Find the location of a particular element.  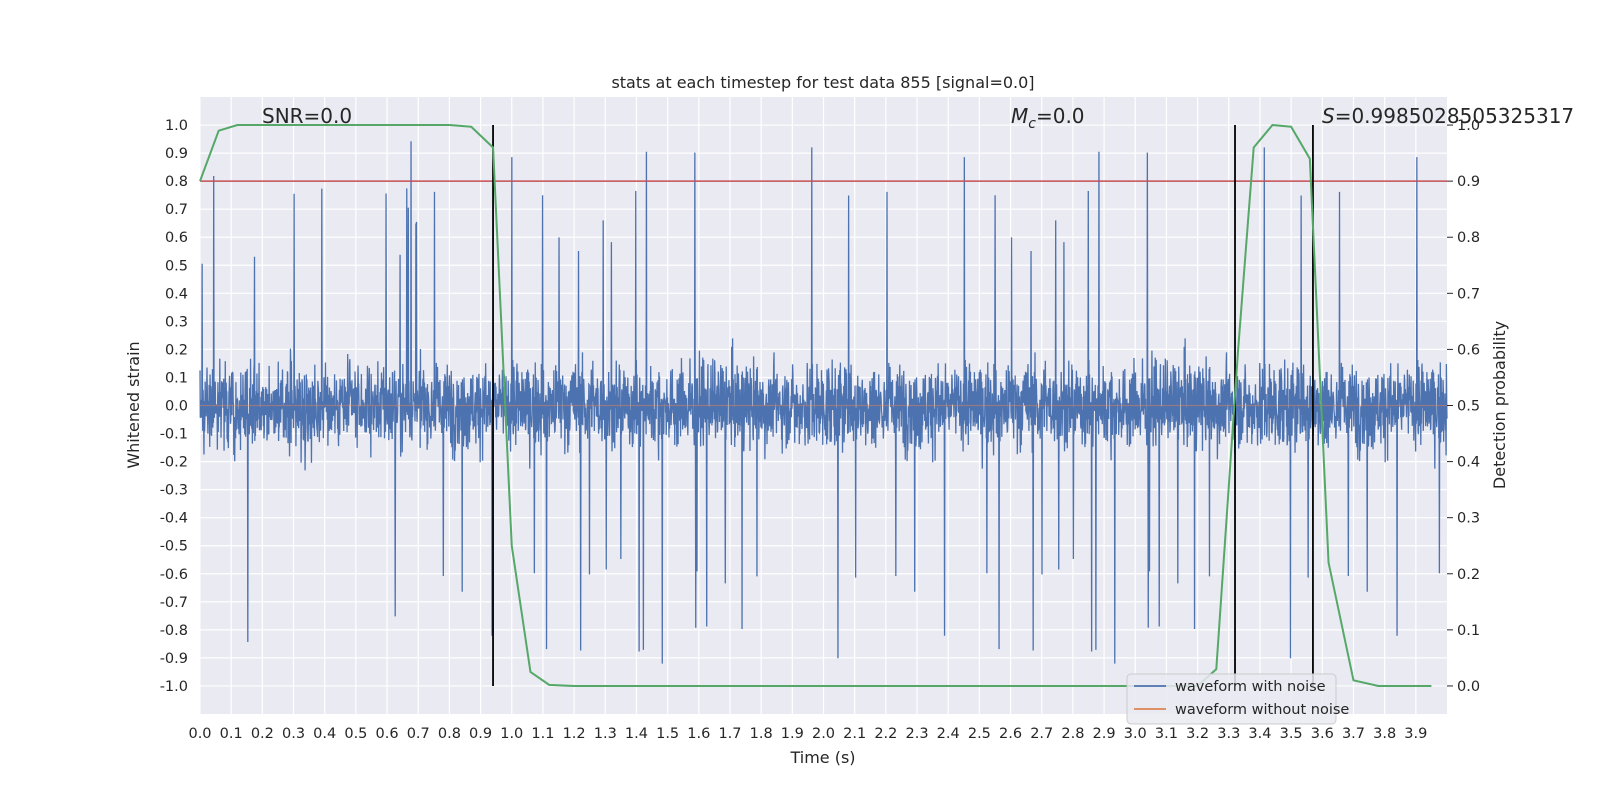

snr-annotation: SNR=0.0 is located at coordinates (307, 116).